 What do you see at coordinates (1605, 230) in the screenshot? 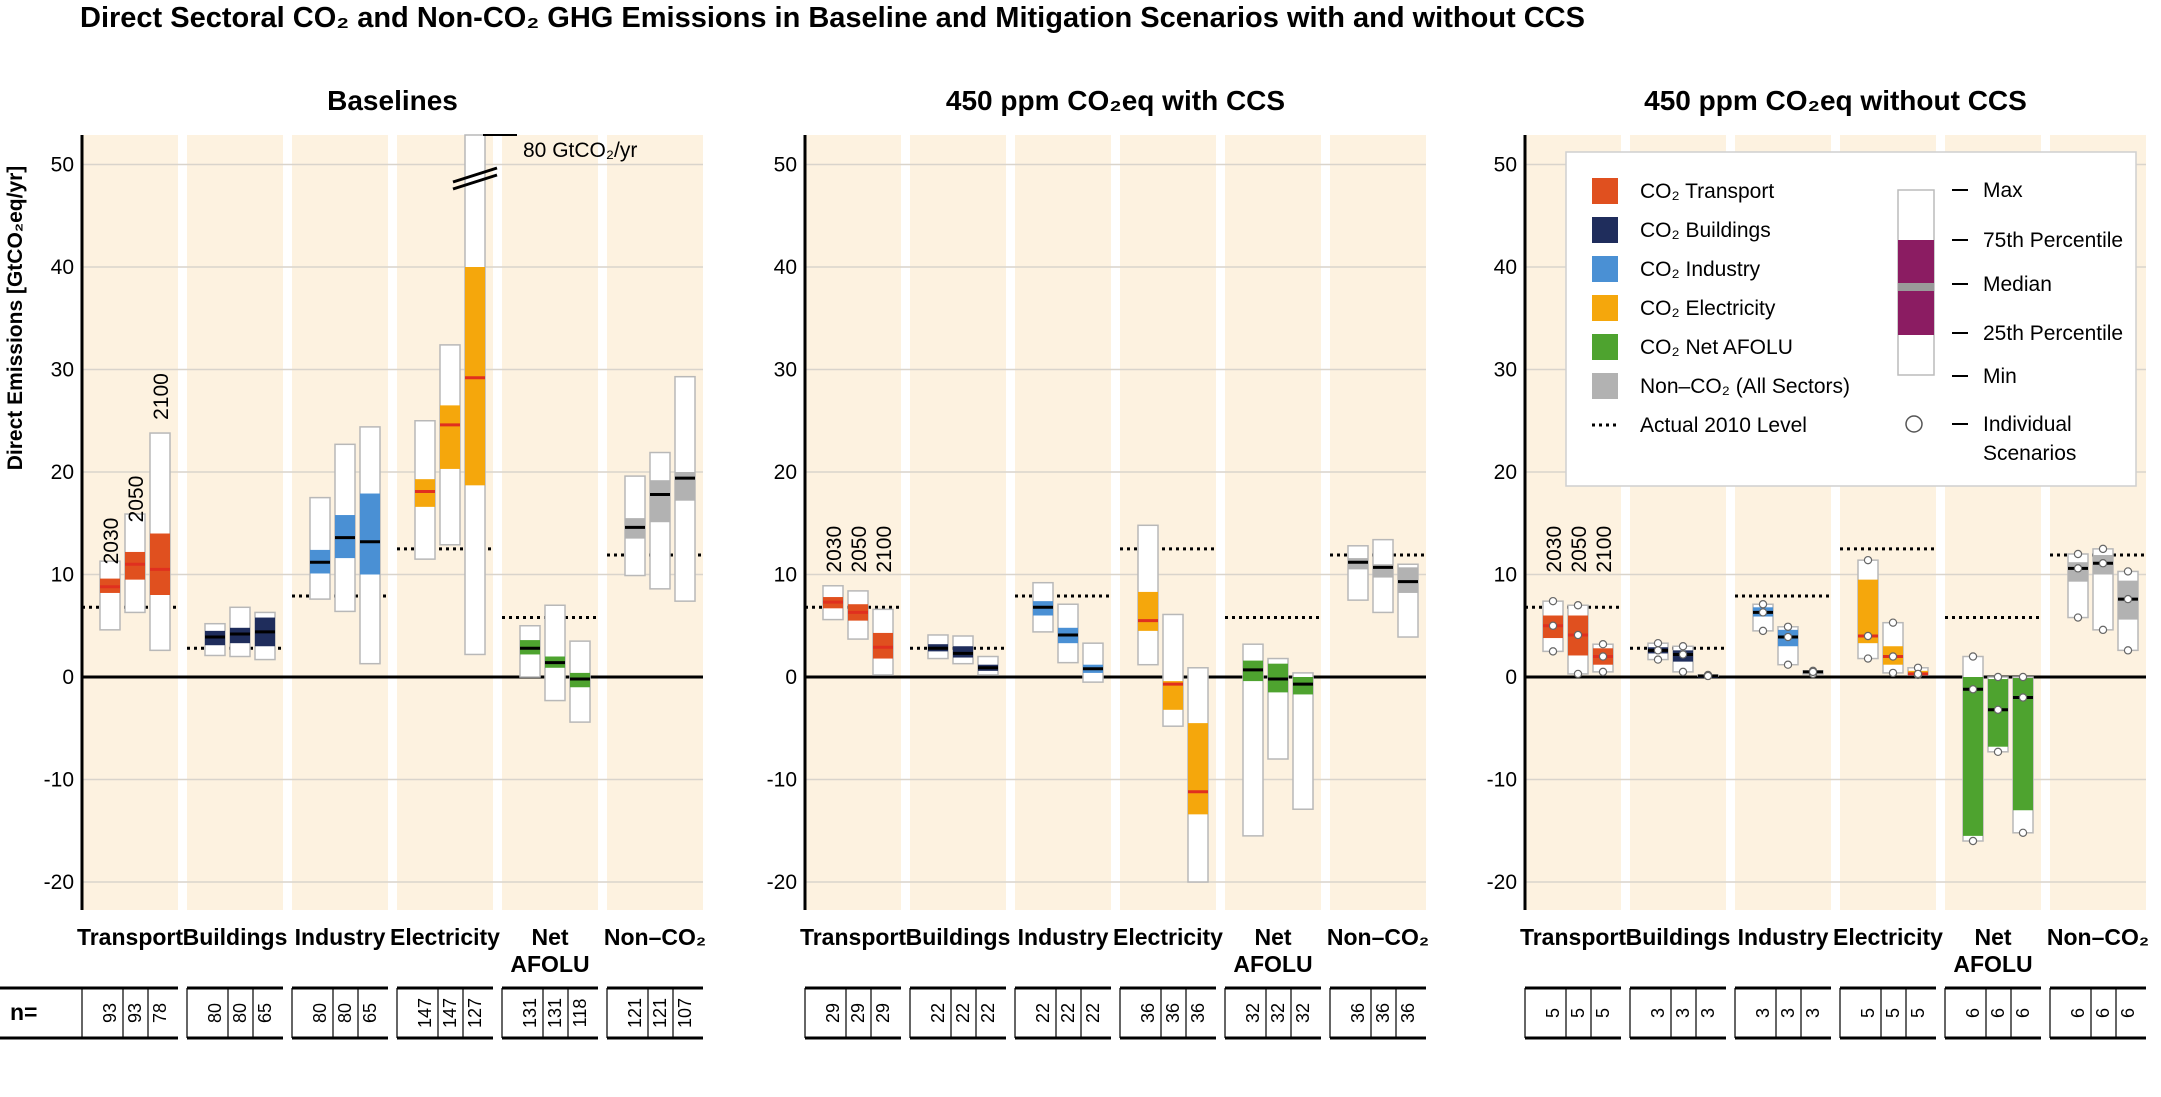
I see `legend-swatch-co-buildings` at bounding box center [1605, 230].